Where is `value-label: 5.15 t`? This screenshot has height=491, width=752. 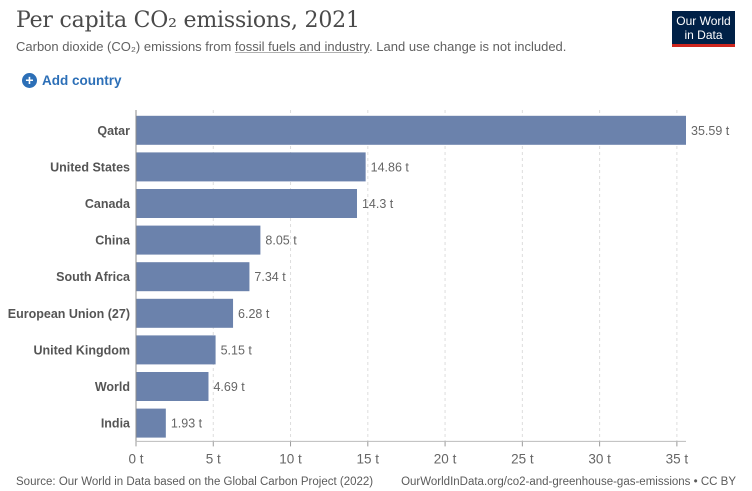
value-label: 5.15 t is located at coordinates (237, 350).